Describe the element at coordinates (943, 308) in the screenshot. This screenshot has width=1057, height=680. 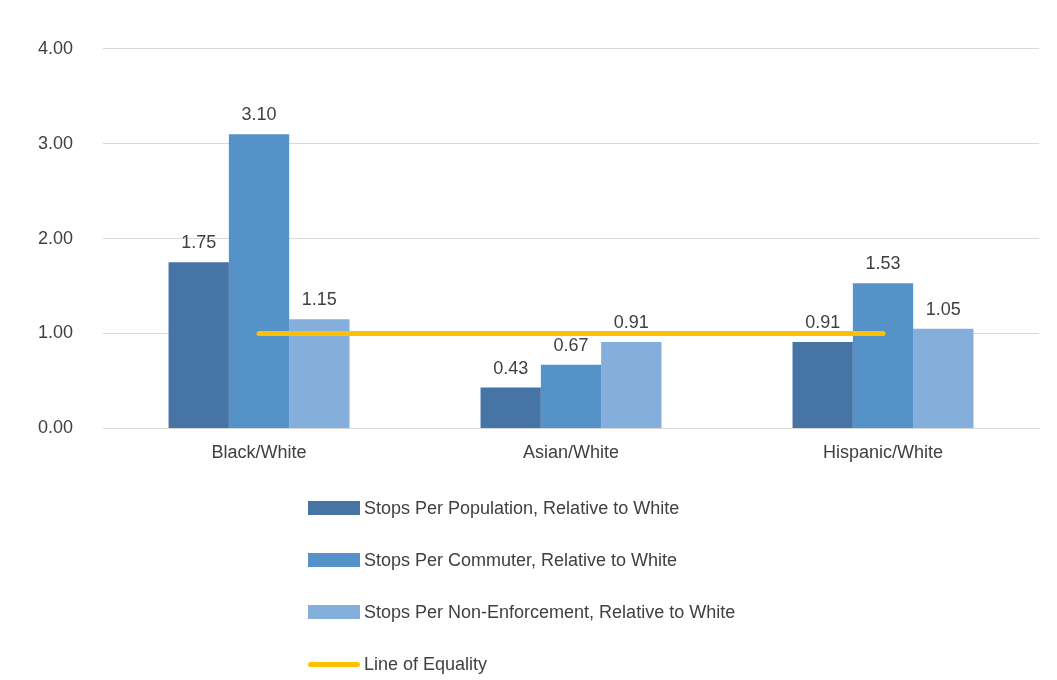
I see `data-label: 1.05` at that location.